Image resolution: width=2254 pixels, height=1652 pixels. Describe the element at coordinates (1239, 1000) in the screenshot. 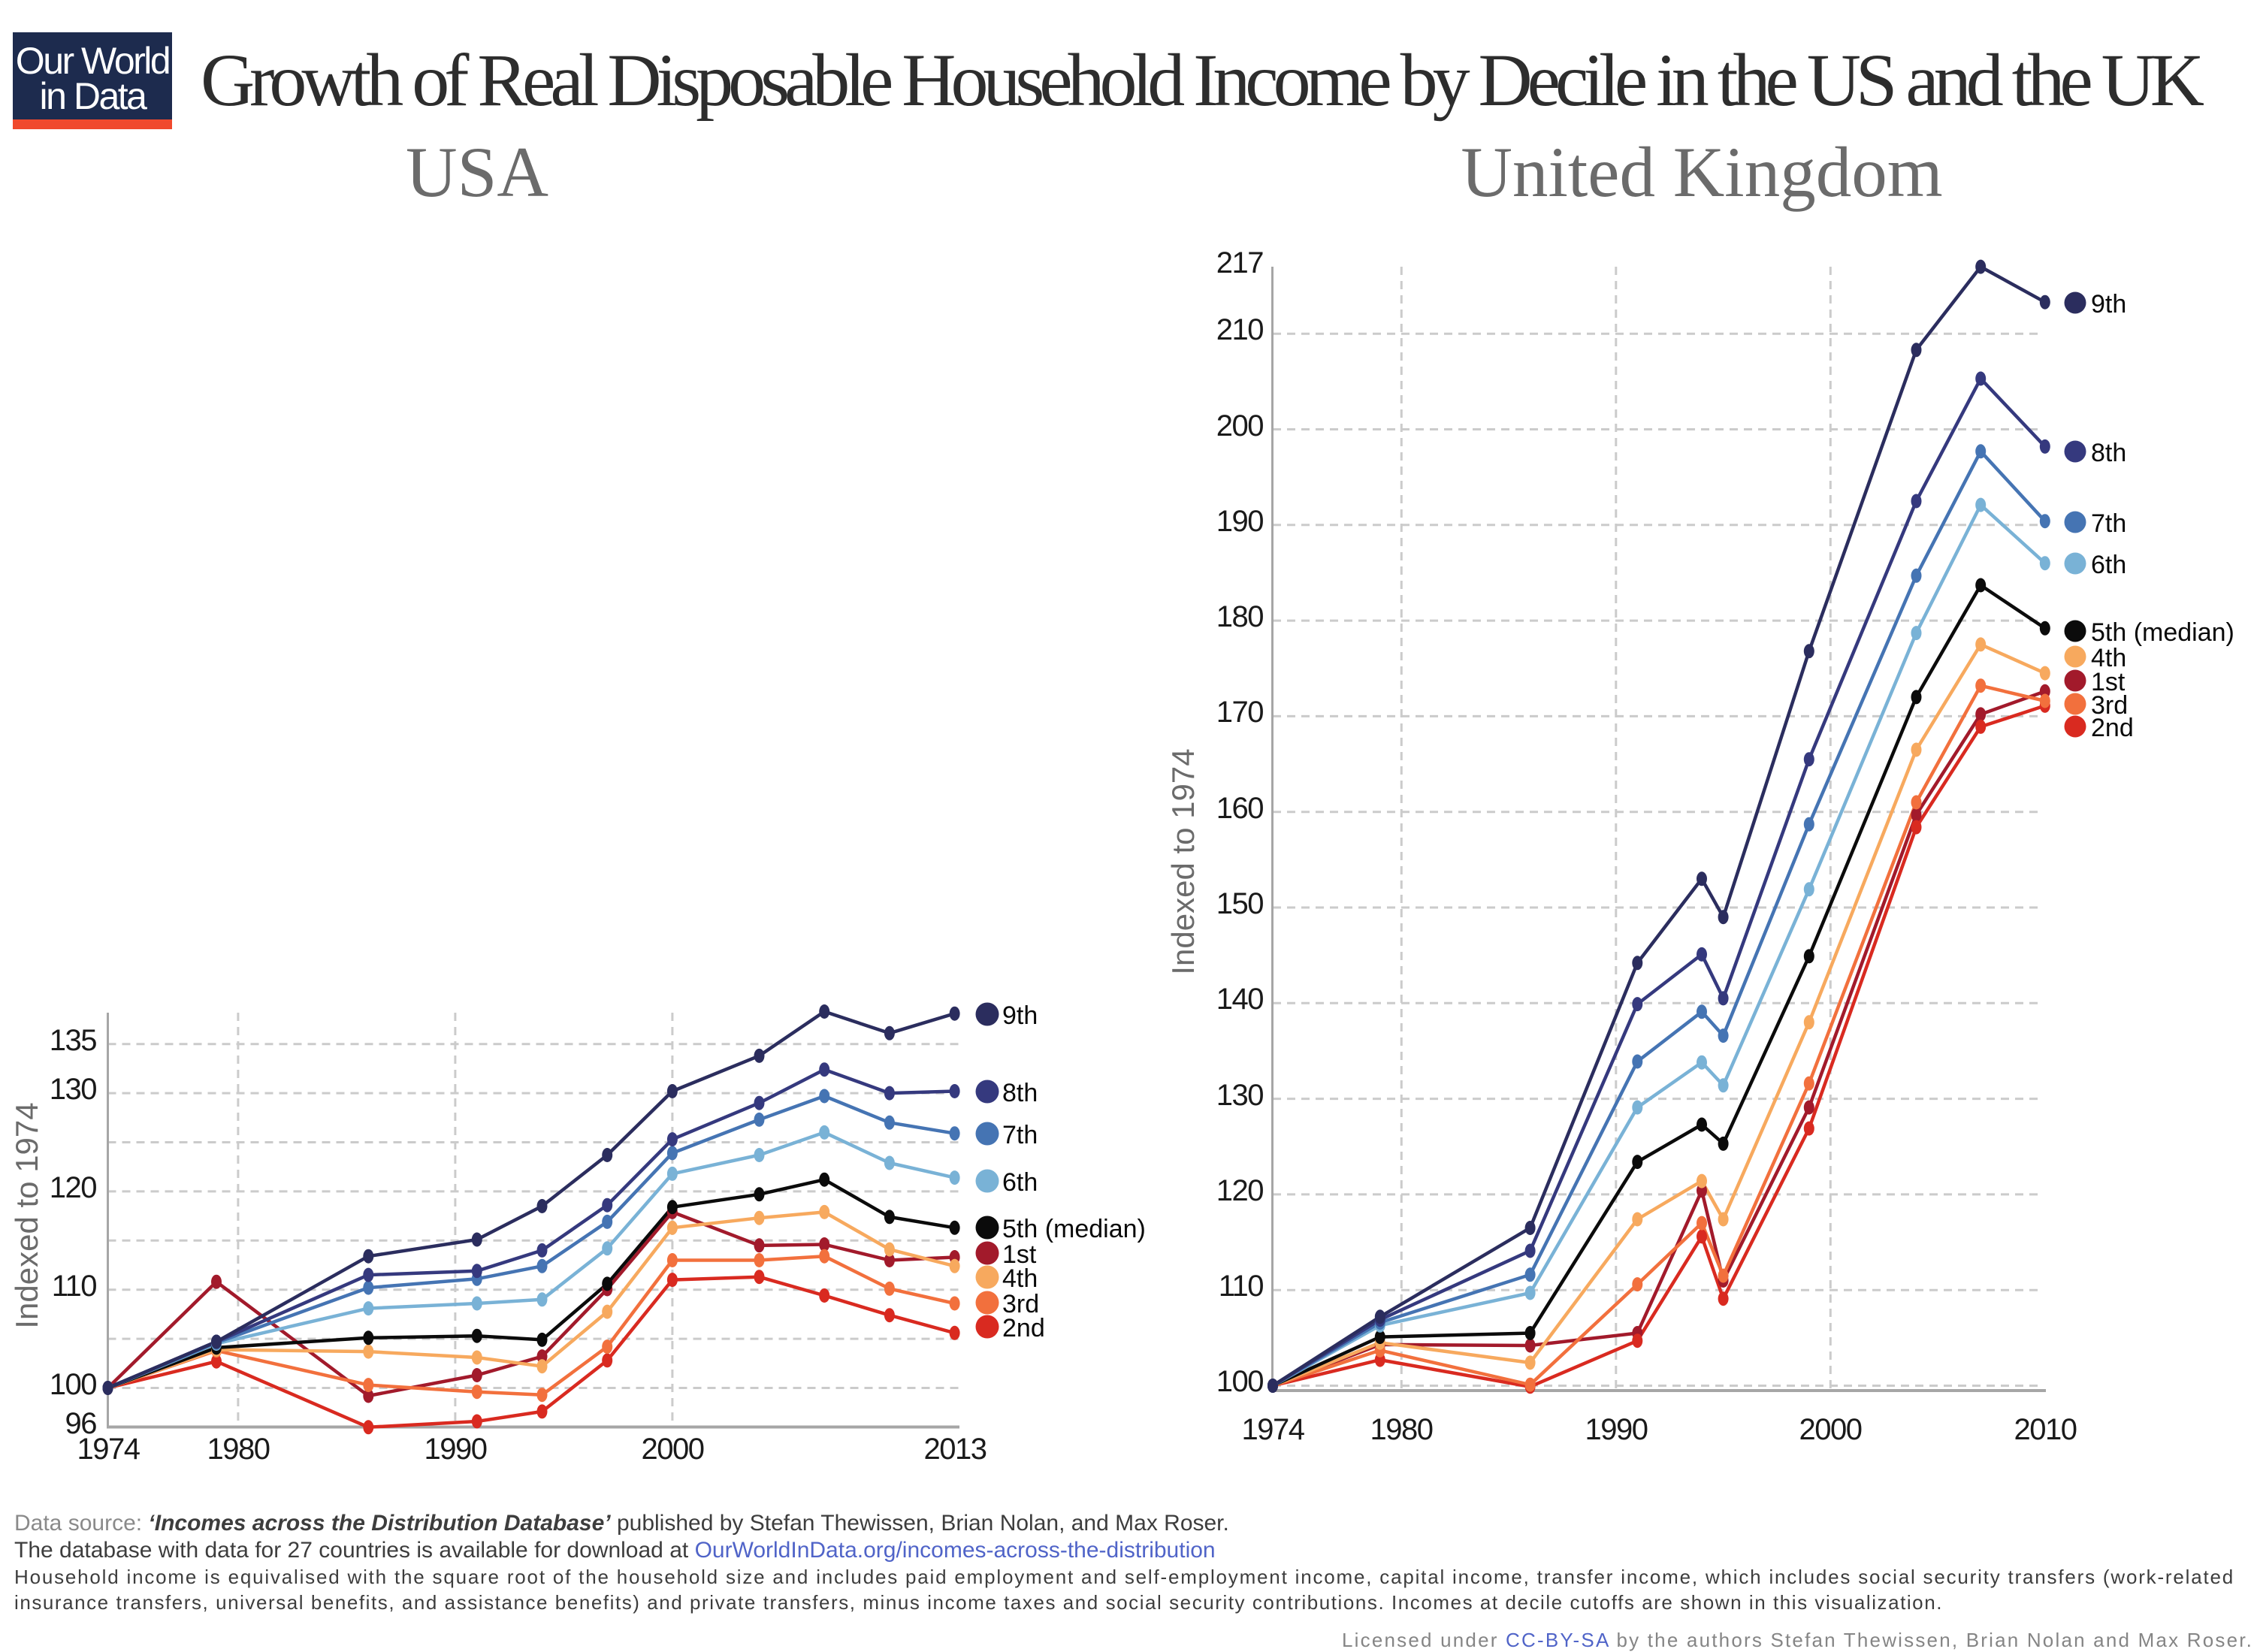

I see `svg-text: 140` at that location.